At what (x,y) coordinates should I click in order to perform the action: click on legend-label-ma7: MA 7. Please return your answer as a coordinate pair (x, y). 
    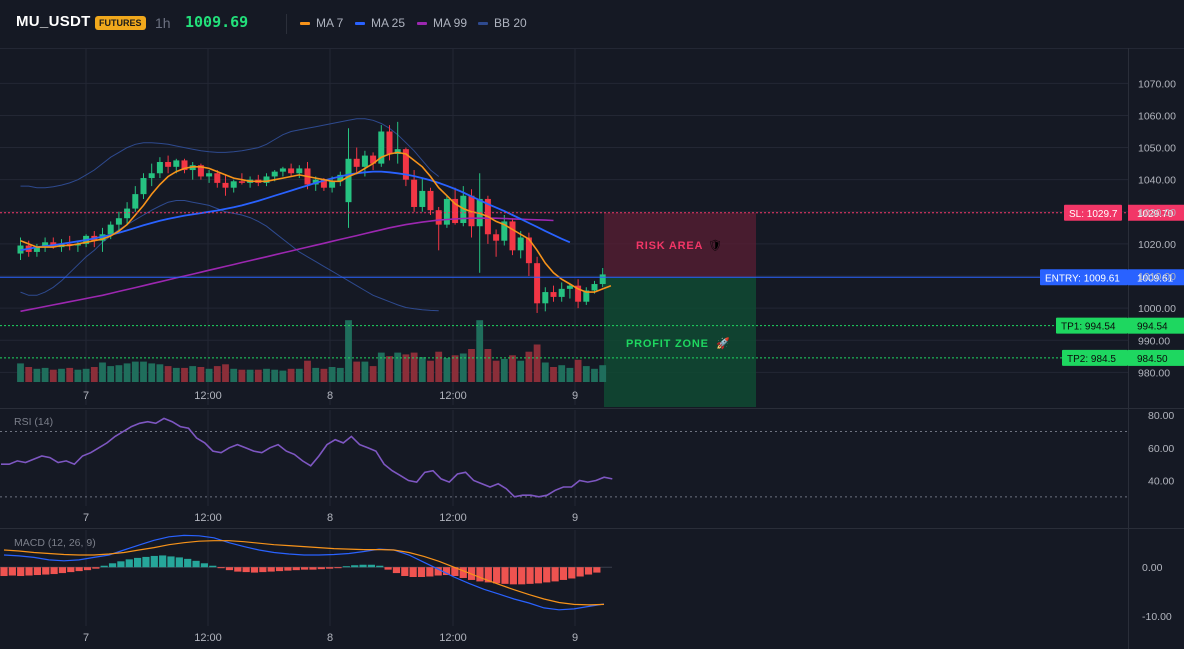
    Looking at the image, I should click on (330, 23).